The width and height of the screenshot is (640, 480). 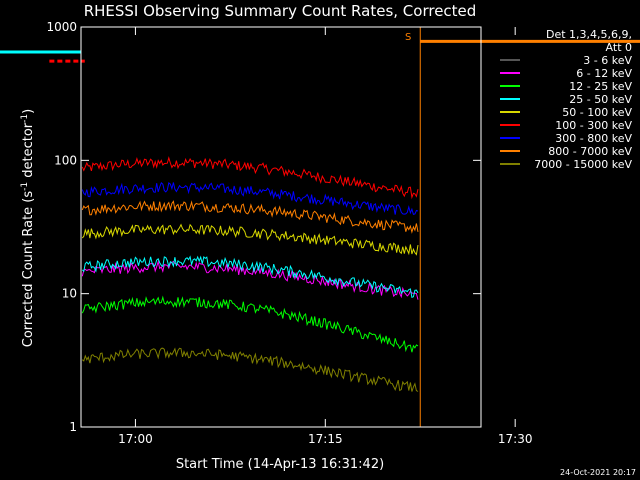 I want to click on flag-label-s: S, so click(x=408, y=37).